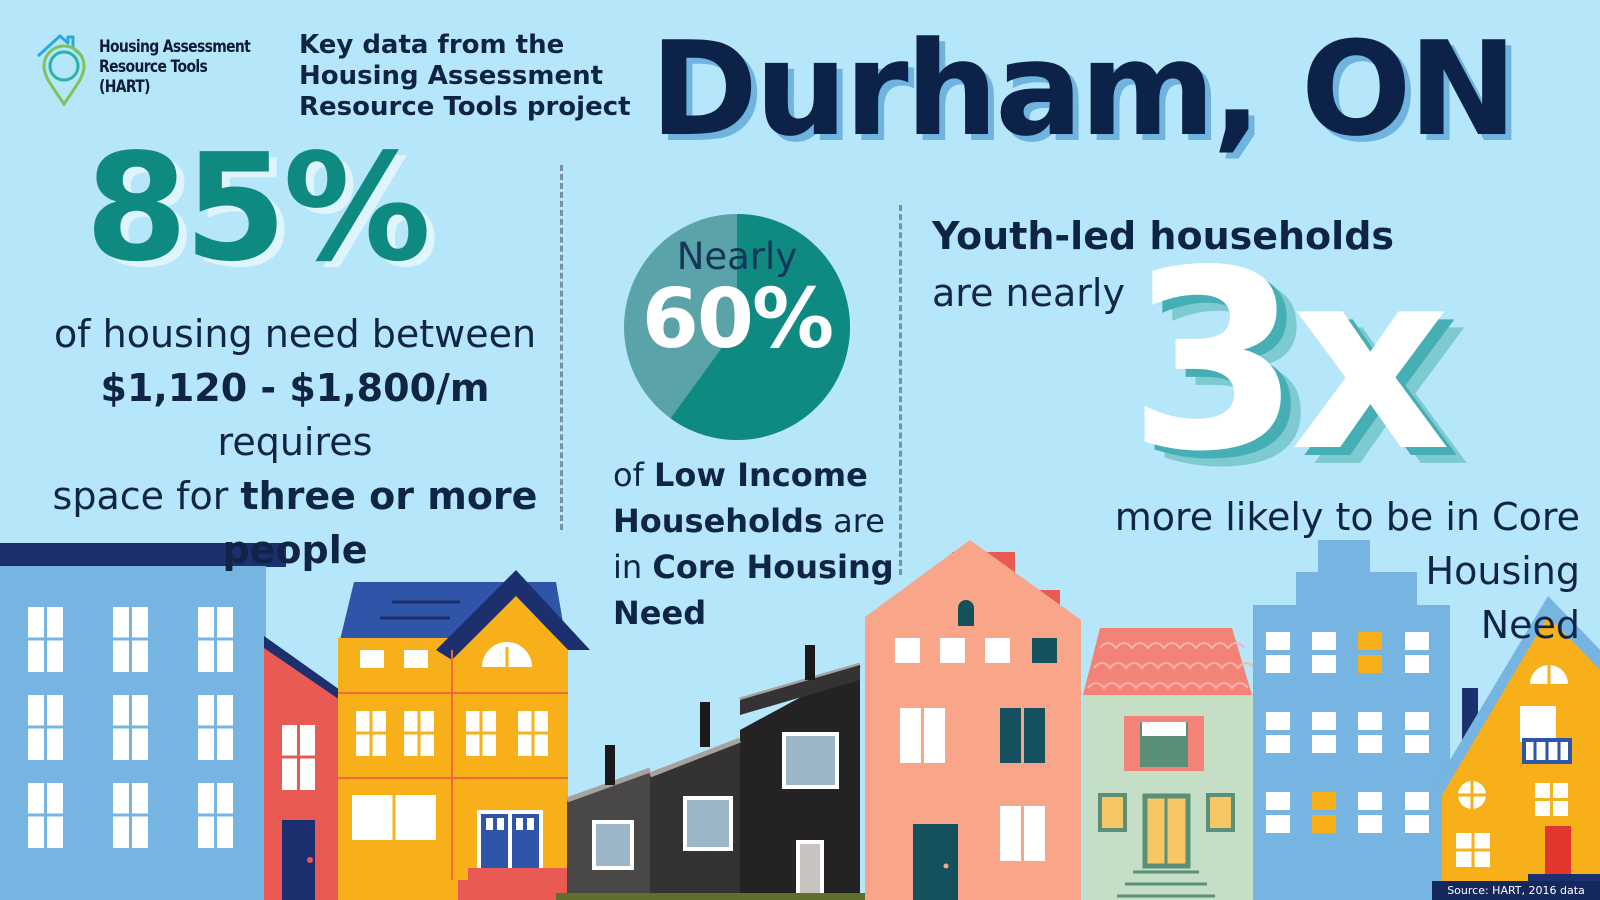 The width and height of the screenshot is (1600, 900). What do you see at coordinates (718, 521) in the screenshot?
I see `stat2-households: Households` at bounding box center [718, 521].